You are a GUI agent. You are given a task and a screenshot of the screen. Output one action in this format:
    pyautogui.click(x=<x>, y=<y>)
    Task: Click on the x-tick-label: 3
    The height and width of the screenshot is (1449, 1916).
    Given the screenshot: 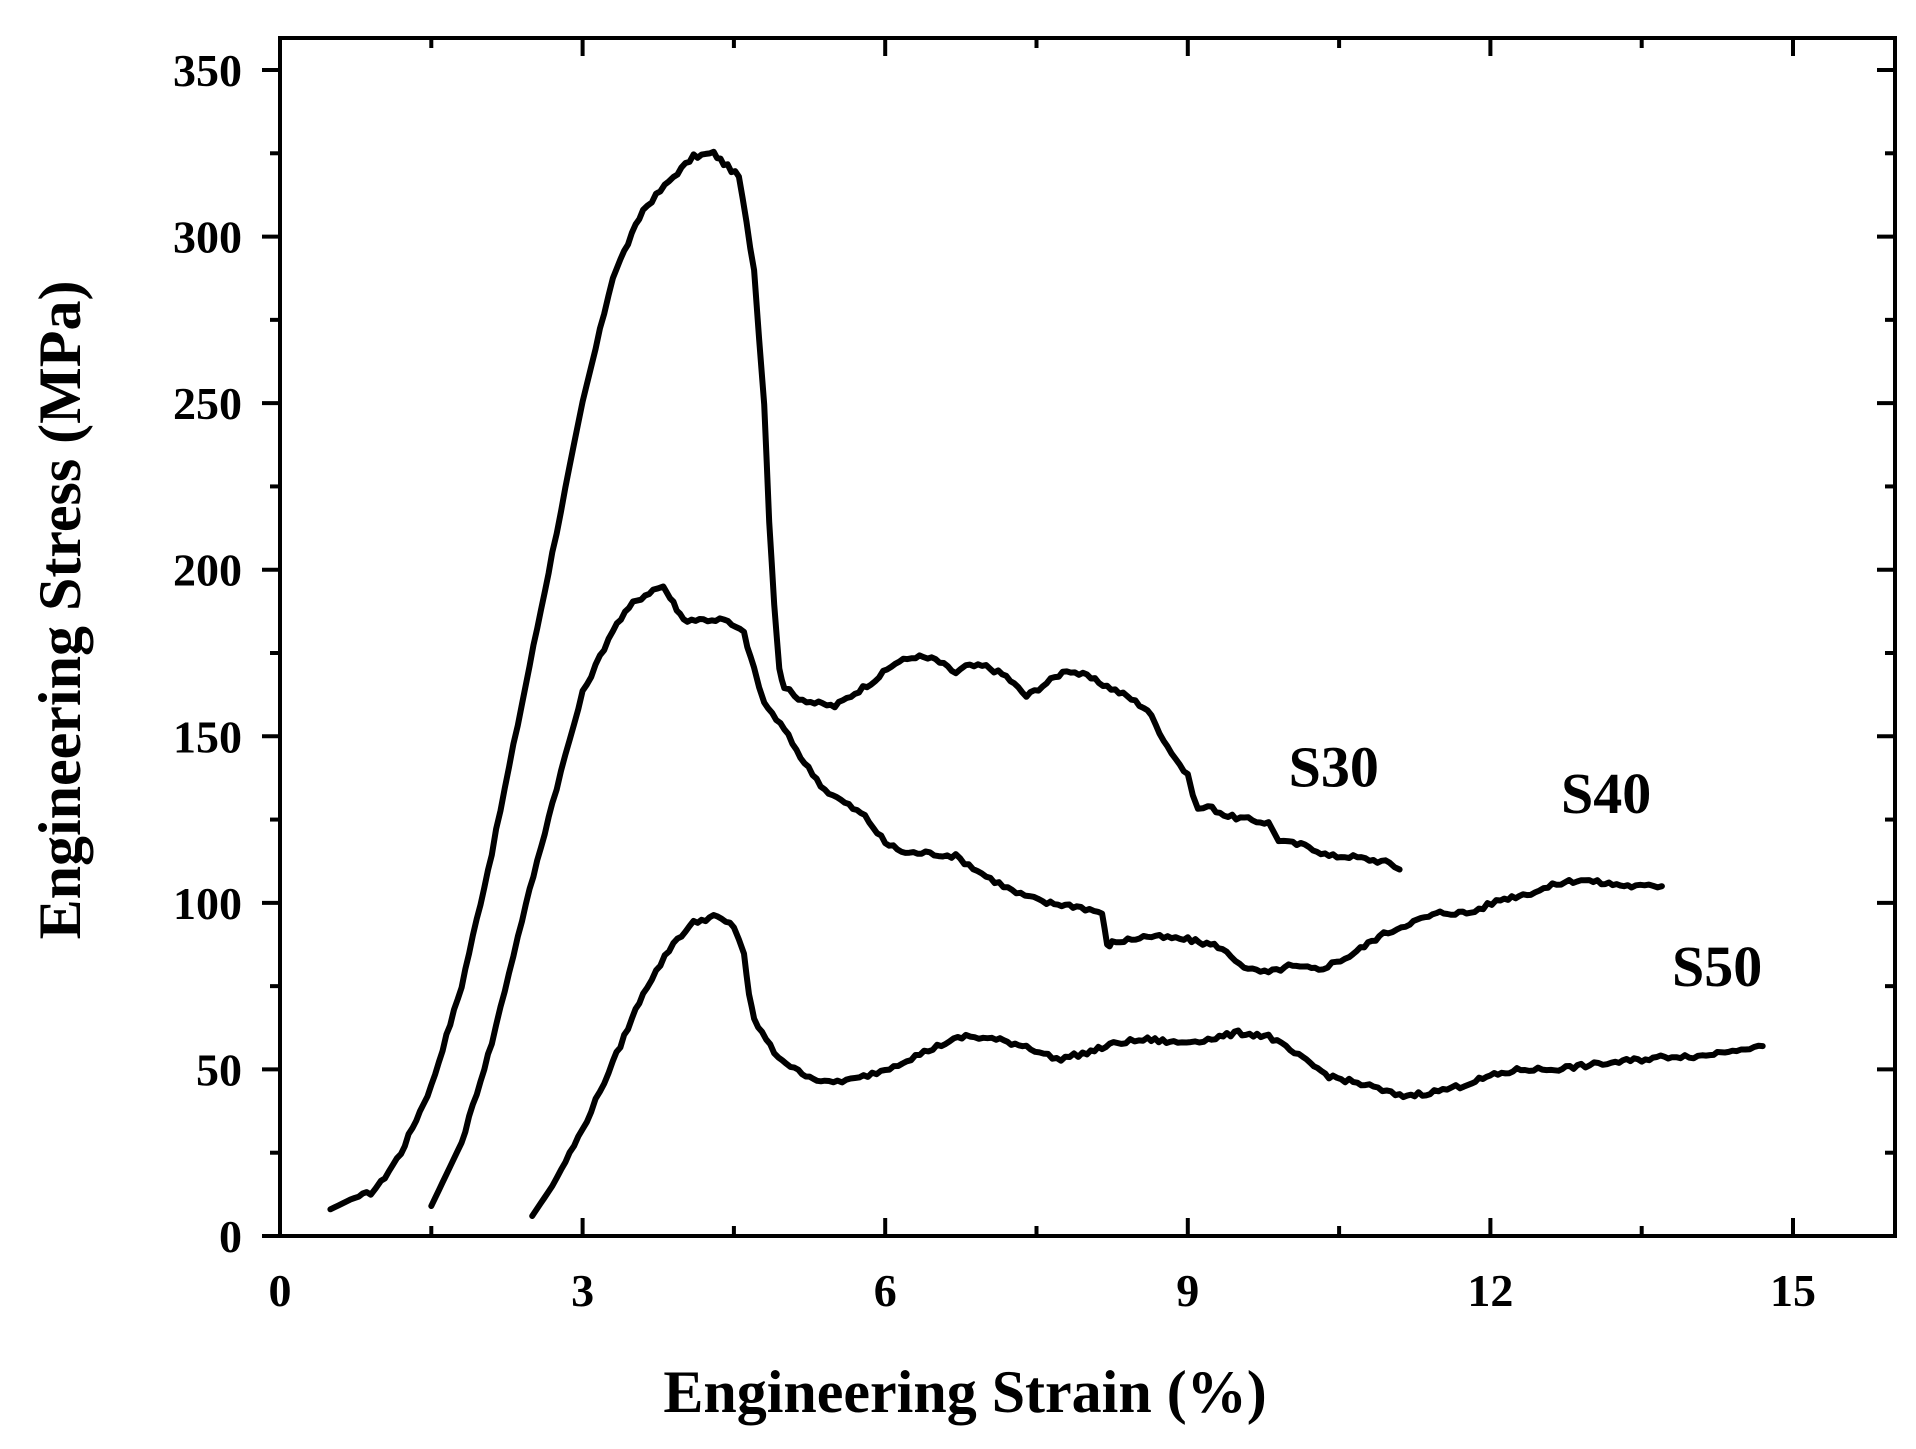 What is the action you would take?
    pyautogui.click(x=582, y=1290)
    